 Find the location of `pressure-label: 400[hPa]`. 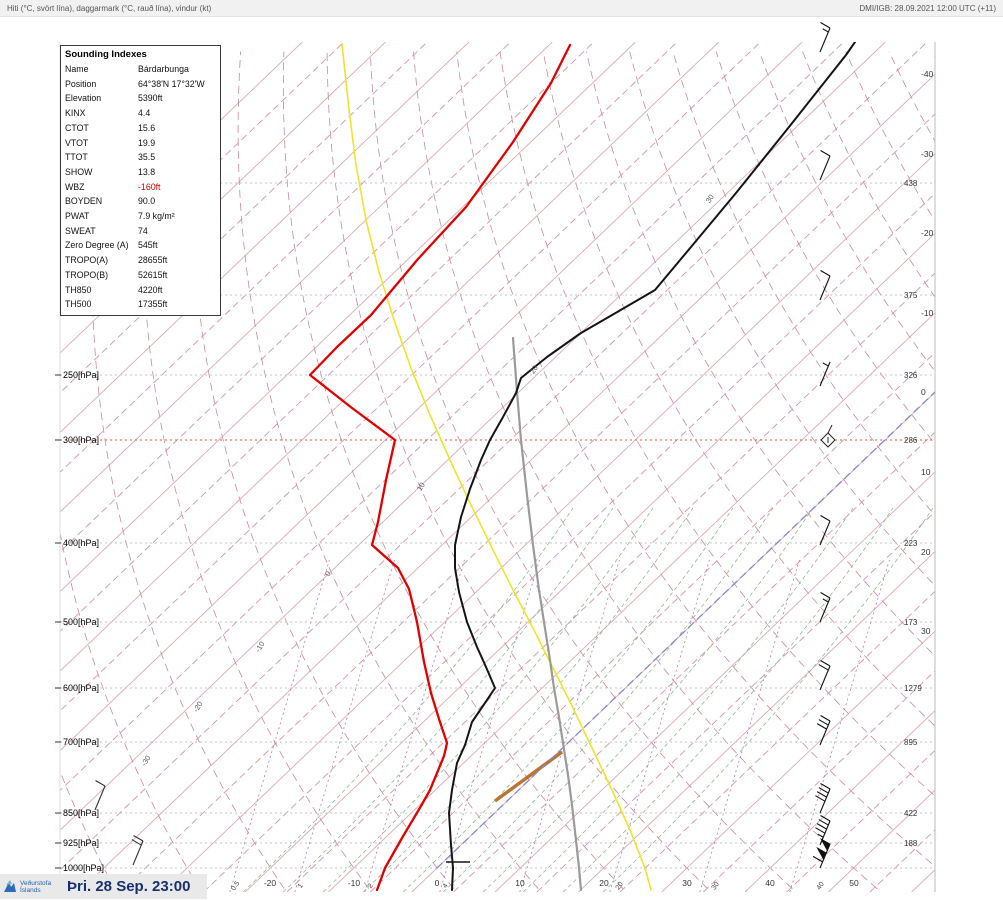

pressure-label: 400[hPa] is located at coordinates (81, 543).